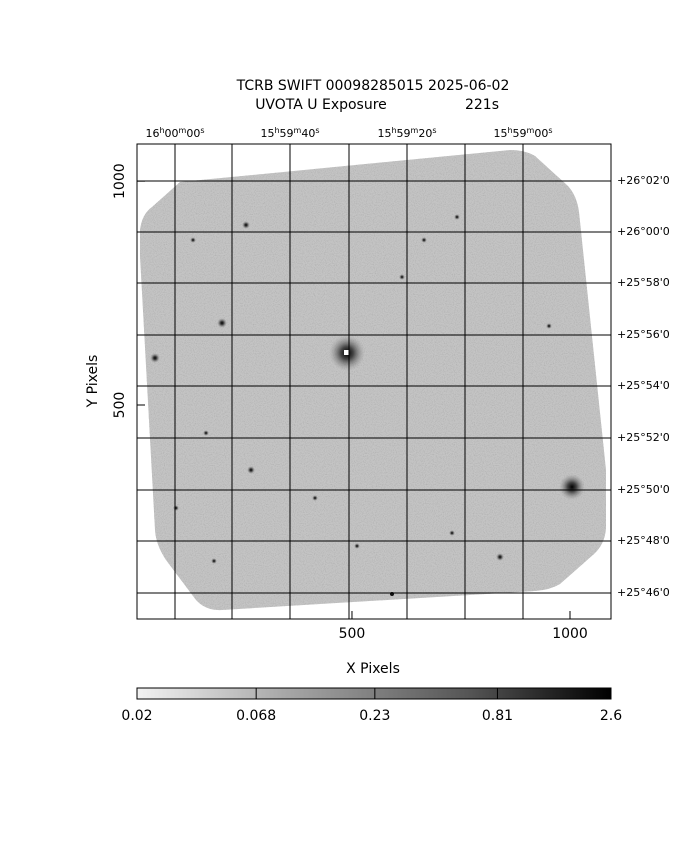  What do you see at coordinates (373, 669) in the screenshot?
I see `x-axis-label: X Pixels` at bounding box center [373, 669].